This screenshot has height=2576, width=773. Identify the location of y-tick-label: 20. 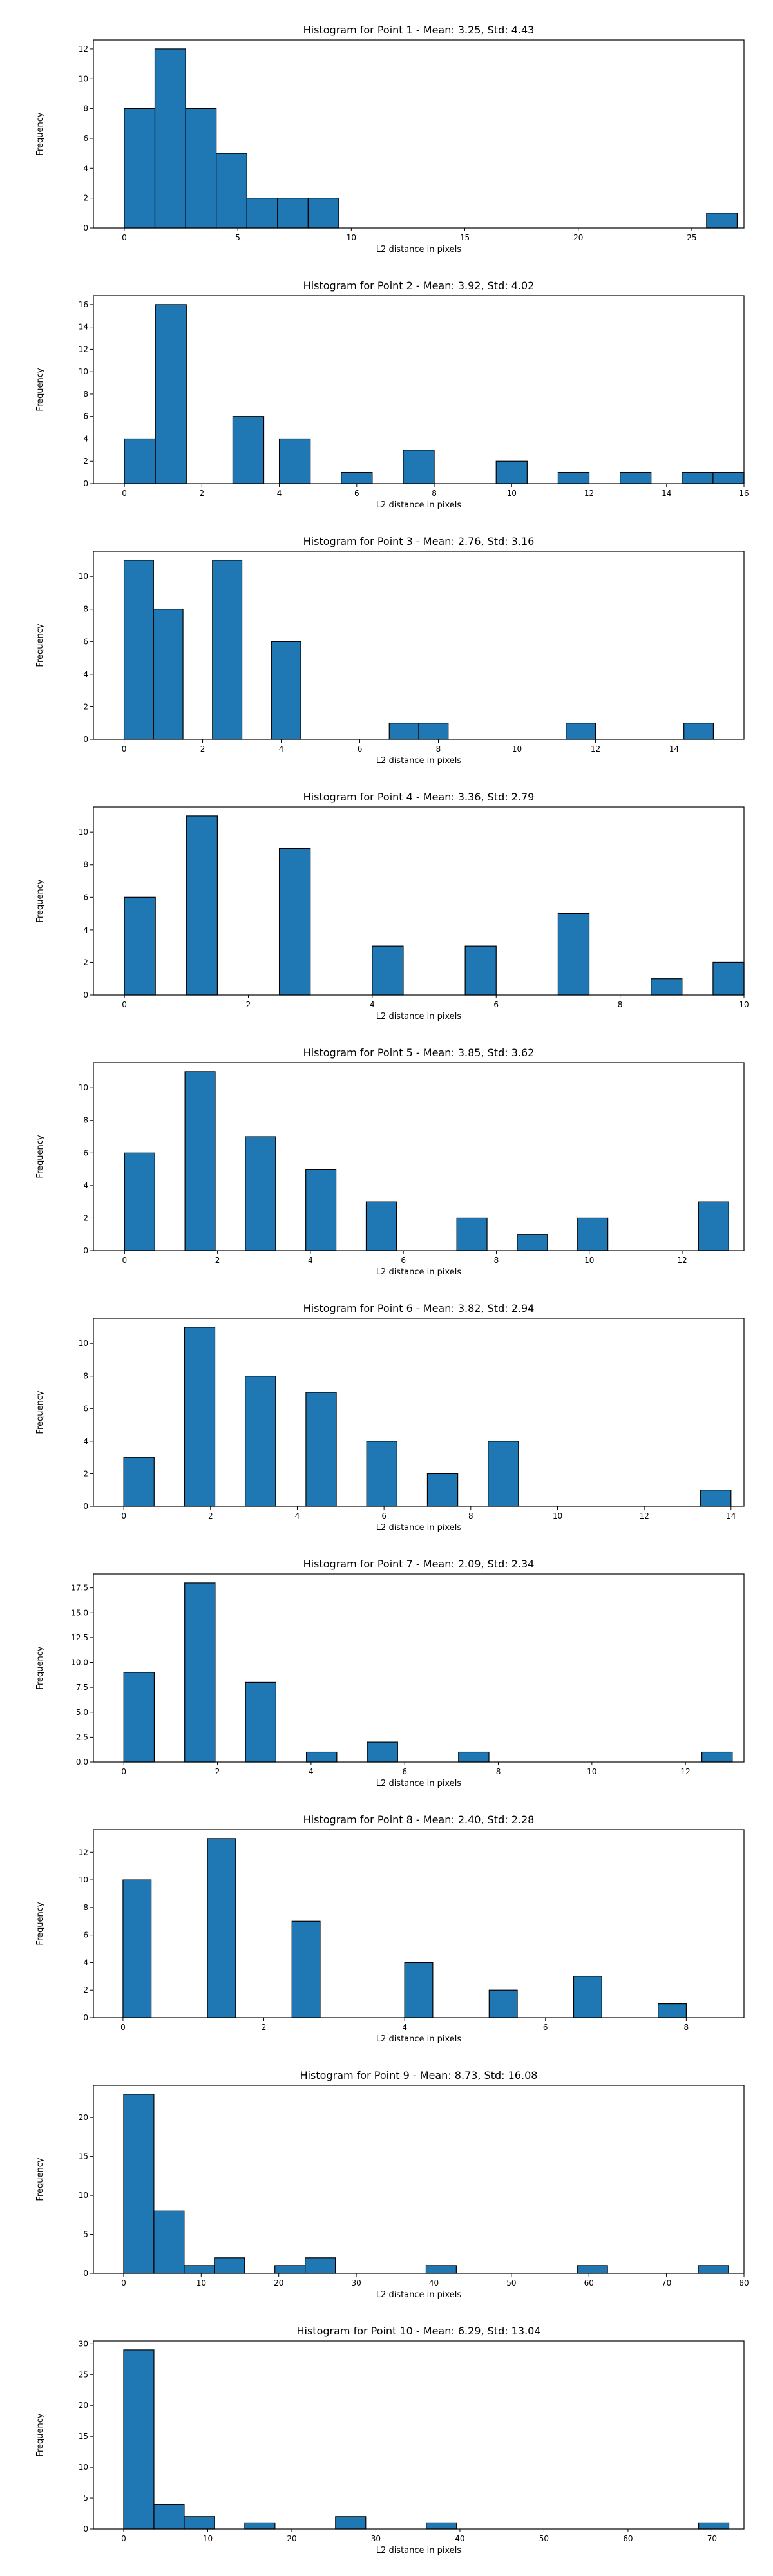
(83, 2117).